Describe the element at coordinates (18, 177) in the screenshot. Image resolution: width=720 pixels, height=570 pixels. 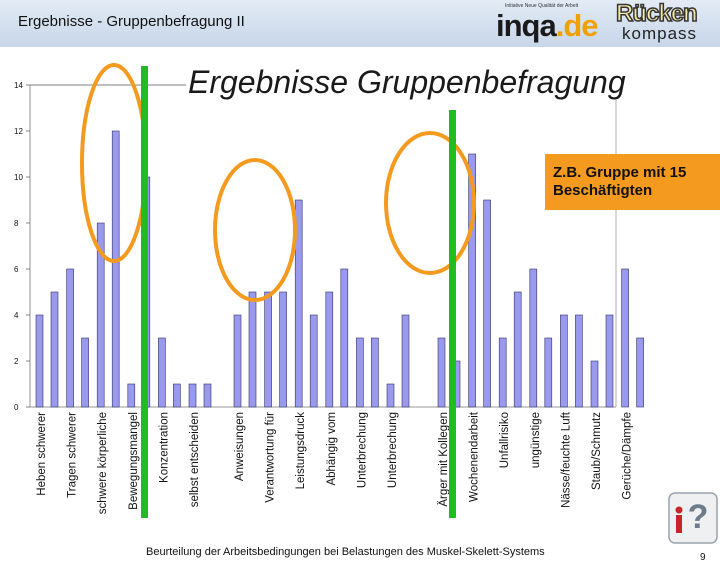
I see `y-tick-label: 10` at that location.